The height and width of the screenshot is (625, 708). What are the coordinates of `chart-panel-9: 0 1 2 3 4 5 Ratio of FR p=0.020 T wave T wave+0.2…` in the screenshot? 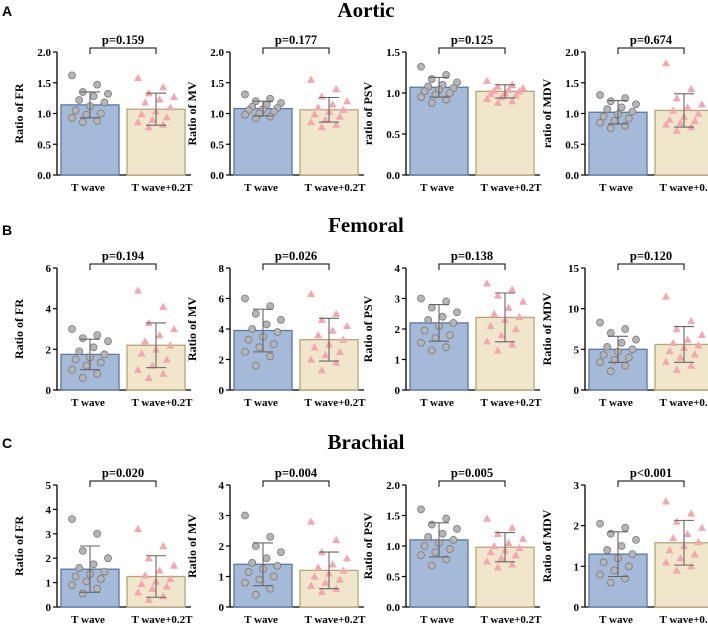 It's located at (102, 545).